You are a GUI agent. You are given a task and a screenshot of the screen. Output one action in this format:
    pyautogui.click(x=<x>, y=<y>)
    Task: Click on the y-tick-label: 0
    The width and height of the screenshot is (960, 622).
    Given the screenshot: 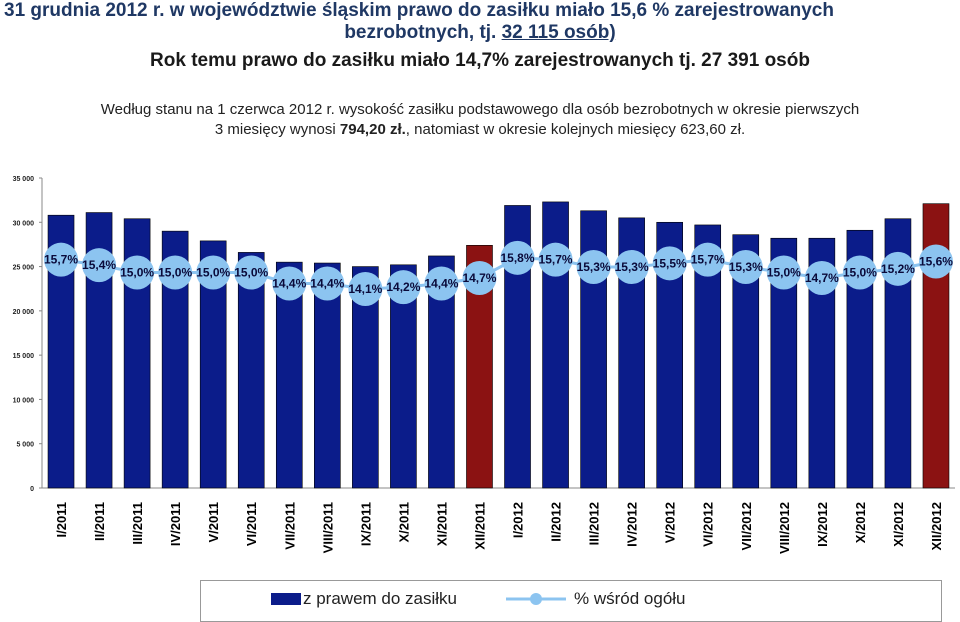 What is the action you would take?
    pyautogui.click(x=32, y=489)
    